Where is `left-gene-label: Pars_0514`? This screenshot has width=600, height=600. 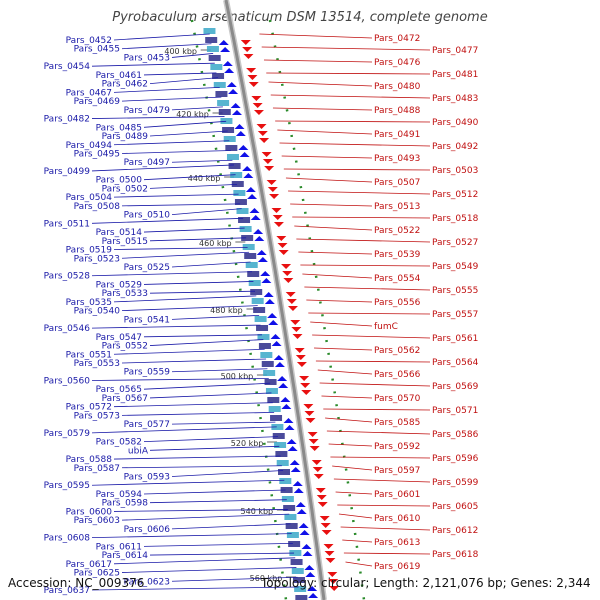 left-gene-label: Pars_0514 is located at coordinates (119, 233).